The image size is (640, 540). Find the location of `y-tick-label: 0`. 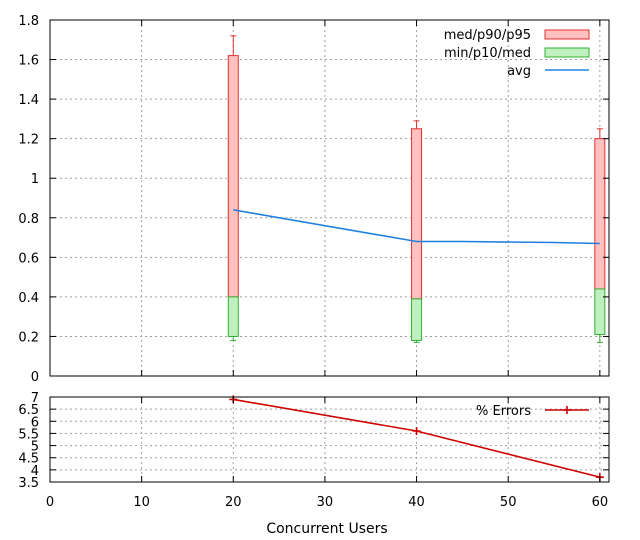

y-tick-label: 0 is located at coordinates (35, 377).